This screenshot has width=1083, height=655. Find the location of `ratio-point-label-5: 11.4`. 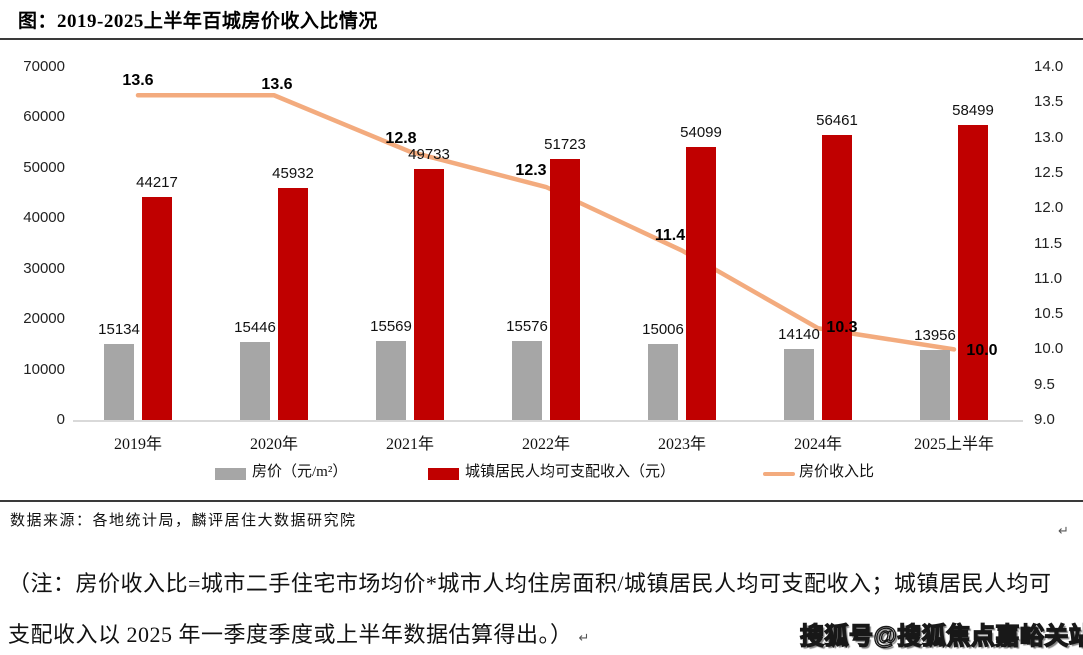

ratio-point-label-5: 11.4 is located at coordinates (670, 235).